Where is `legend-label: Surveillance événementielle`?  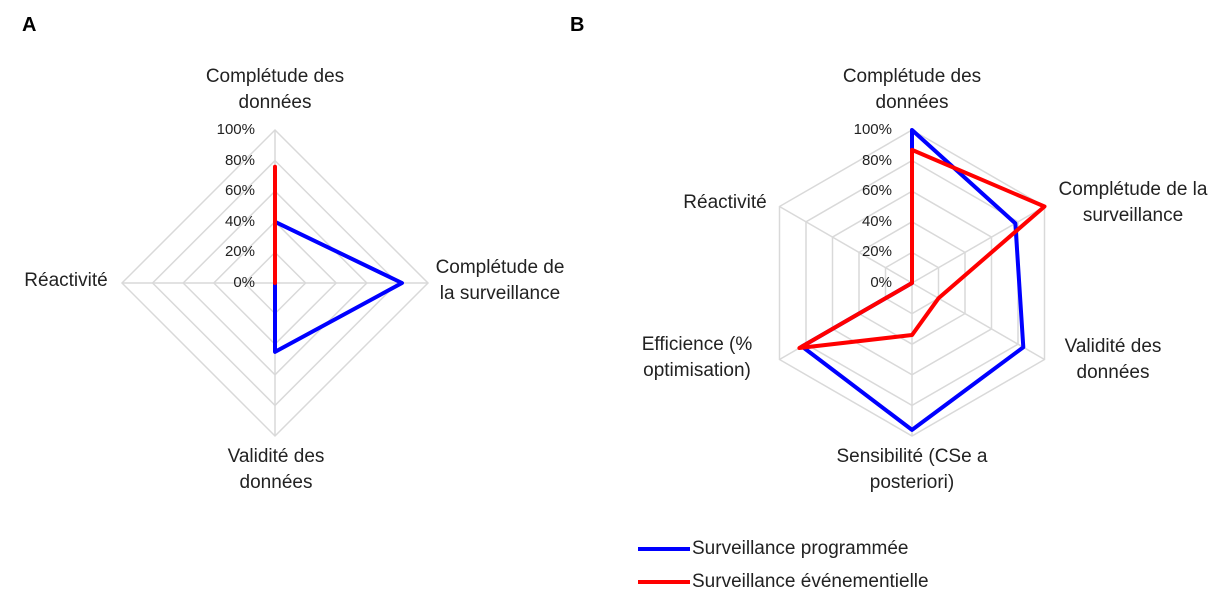 legend-label: Surveillance événementielle is located at coordinates (810, 581).